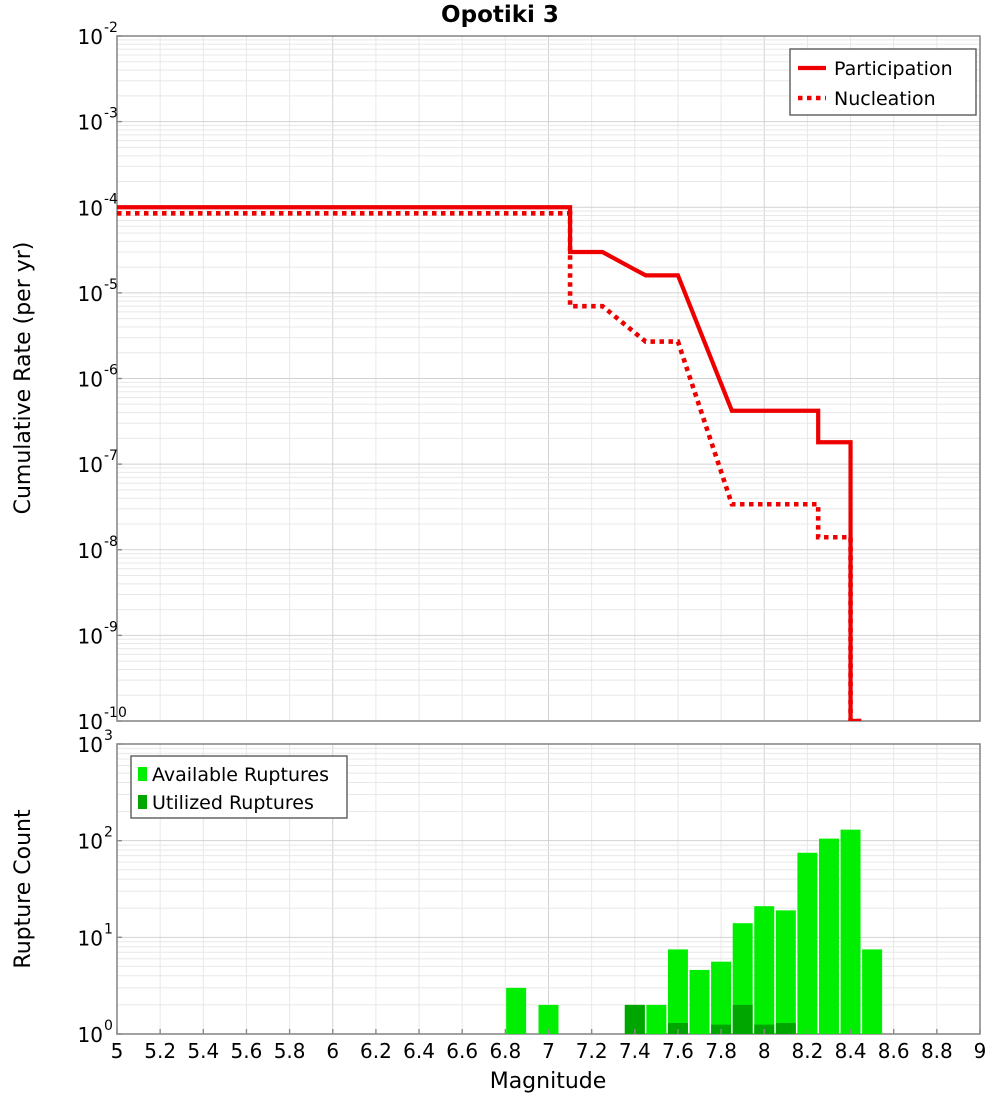 The height and width of the screenshot is (1100, 1000). Describe the element at coordinates (240, 775) in the screenshot. I see `legend-label-available-ruptures: Available Ruptures` at that location.